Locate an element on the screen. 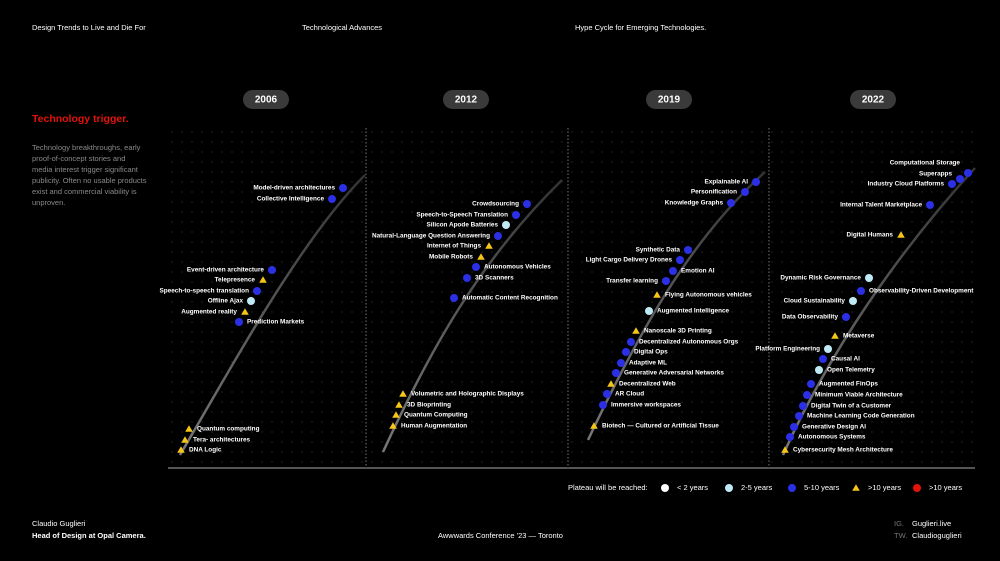 Image resolution: width=1000 pixels, height=561 pixels. item-label: Cloud Sustainability is located at coordinates (815, 301).